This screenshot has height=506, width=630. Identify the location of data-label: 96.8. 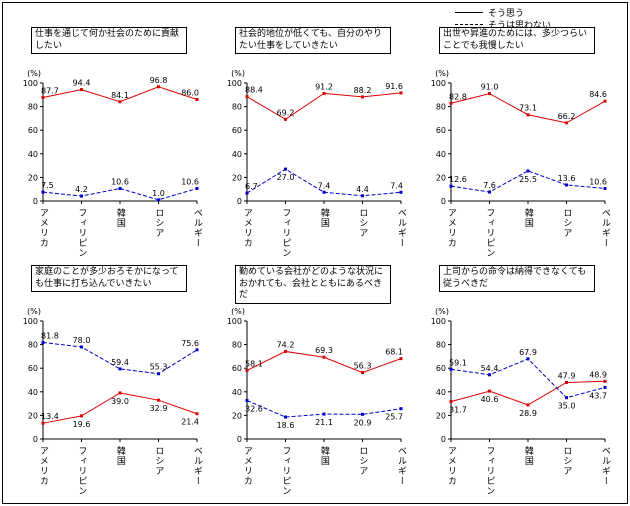
(159, 80).